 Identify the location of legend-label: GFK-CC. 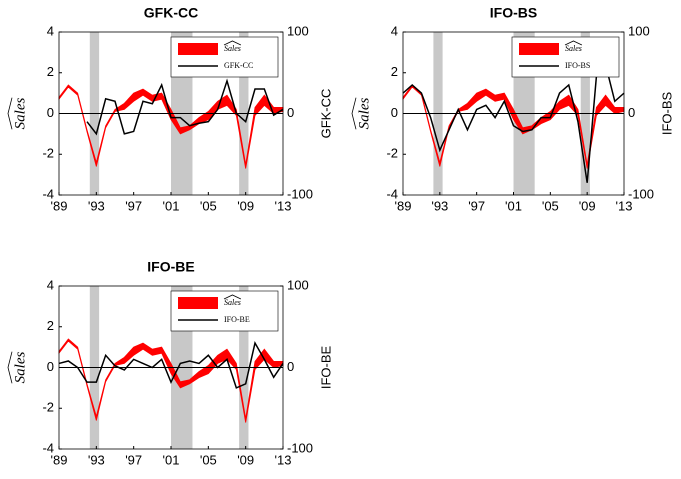
(238, 65).